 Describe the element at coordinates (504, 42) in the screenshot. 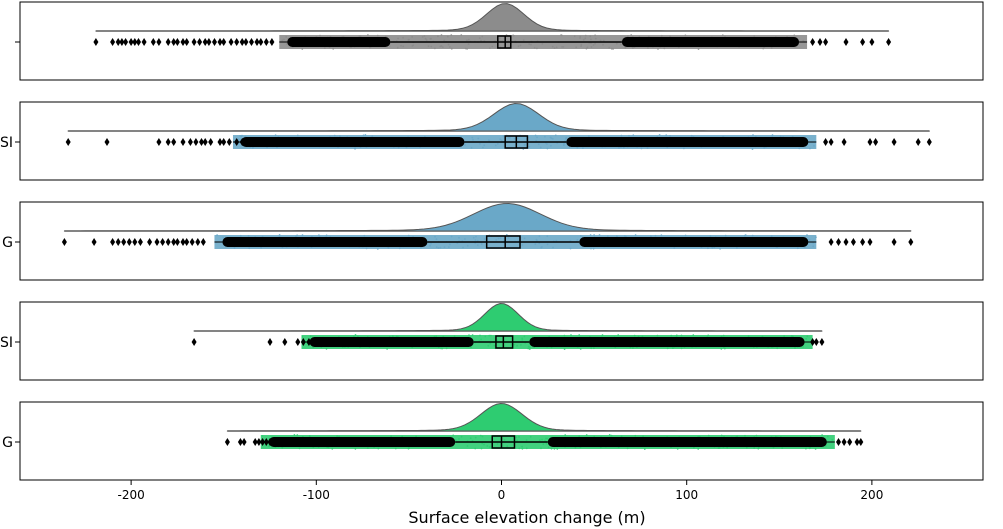

I see `box-iqr` at that location.